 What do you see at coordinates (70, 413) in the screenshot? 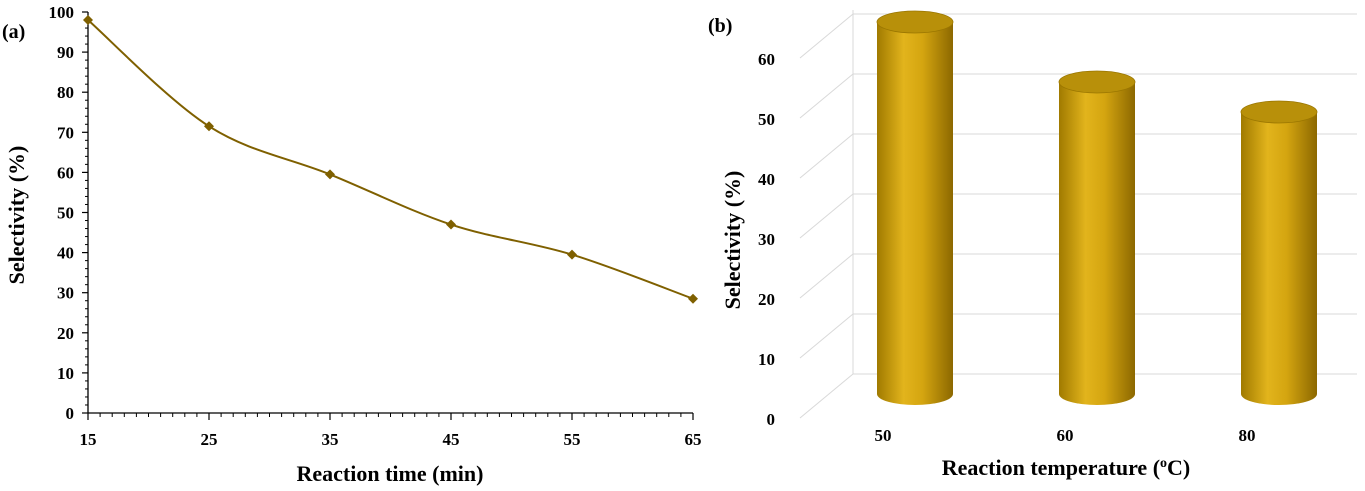
I see `y-tick-label-a: 0` at bounding box center [70, 413].